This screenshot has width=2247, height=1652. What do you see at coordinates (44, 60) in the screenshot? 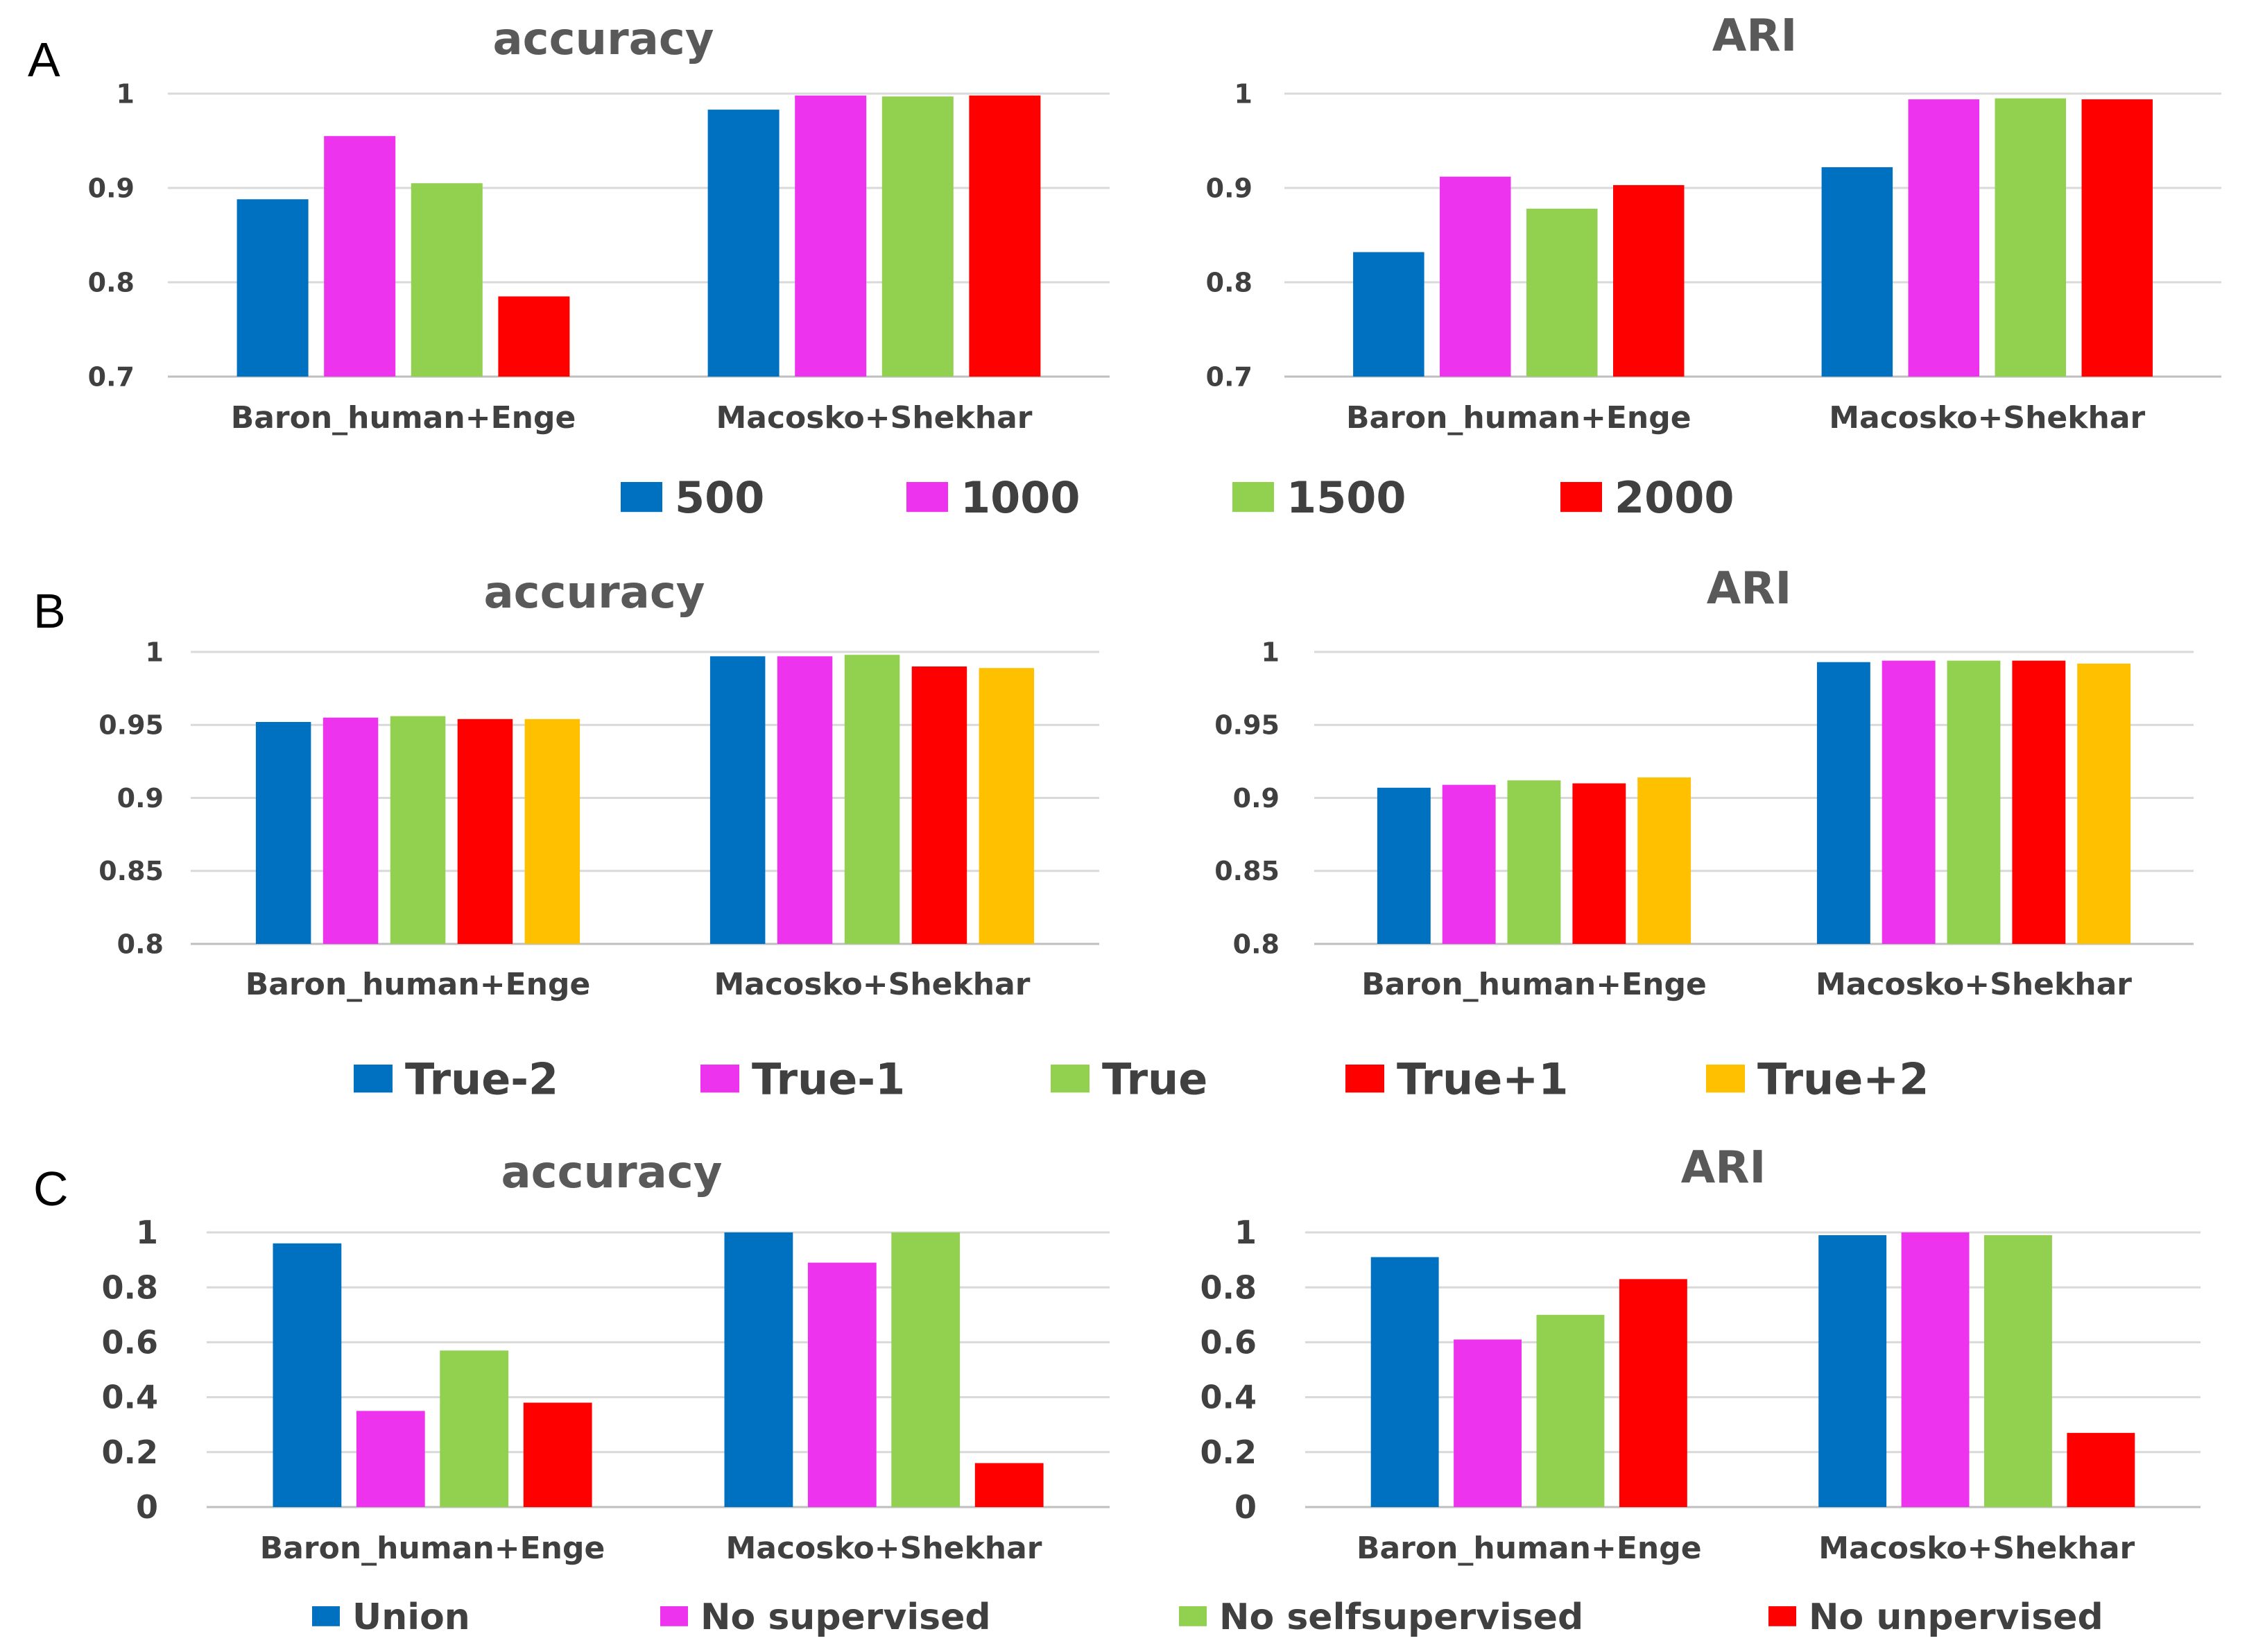
I see `panel-letter-A: A` at bounding box center [44, 60].